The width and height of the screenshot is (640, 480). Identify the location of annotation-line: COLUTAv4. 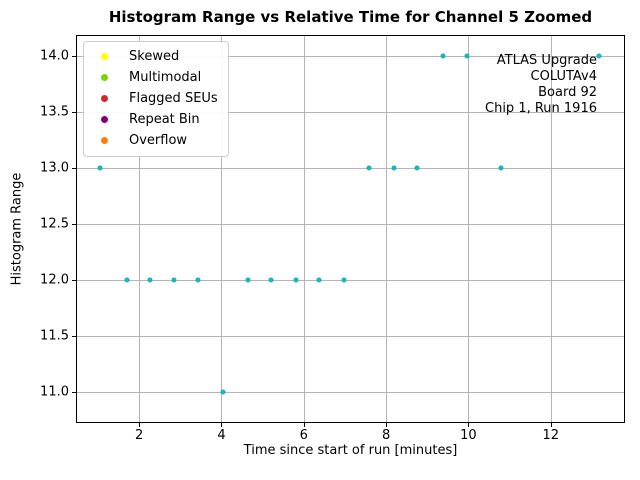
(563, 76).